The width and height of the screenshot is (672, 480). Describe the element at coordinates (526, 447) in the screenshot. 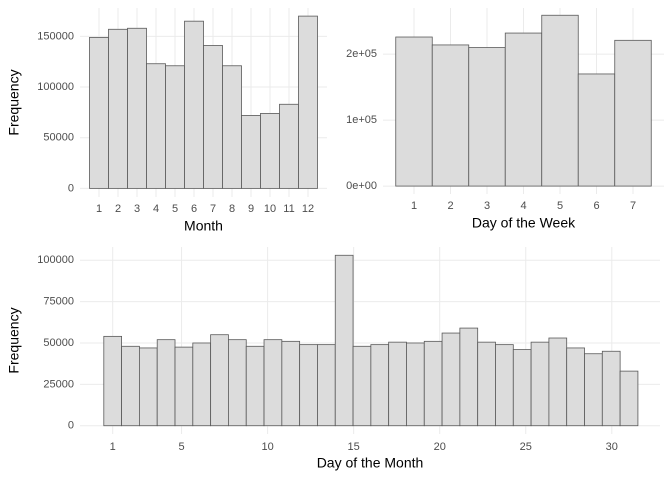

I see `x-tick-label: 25` at that location.